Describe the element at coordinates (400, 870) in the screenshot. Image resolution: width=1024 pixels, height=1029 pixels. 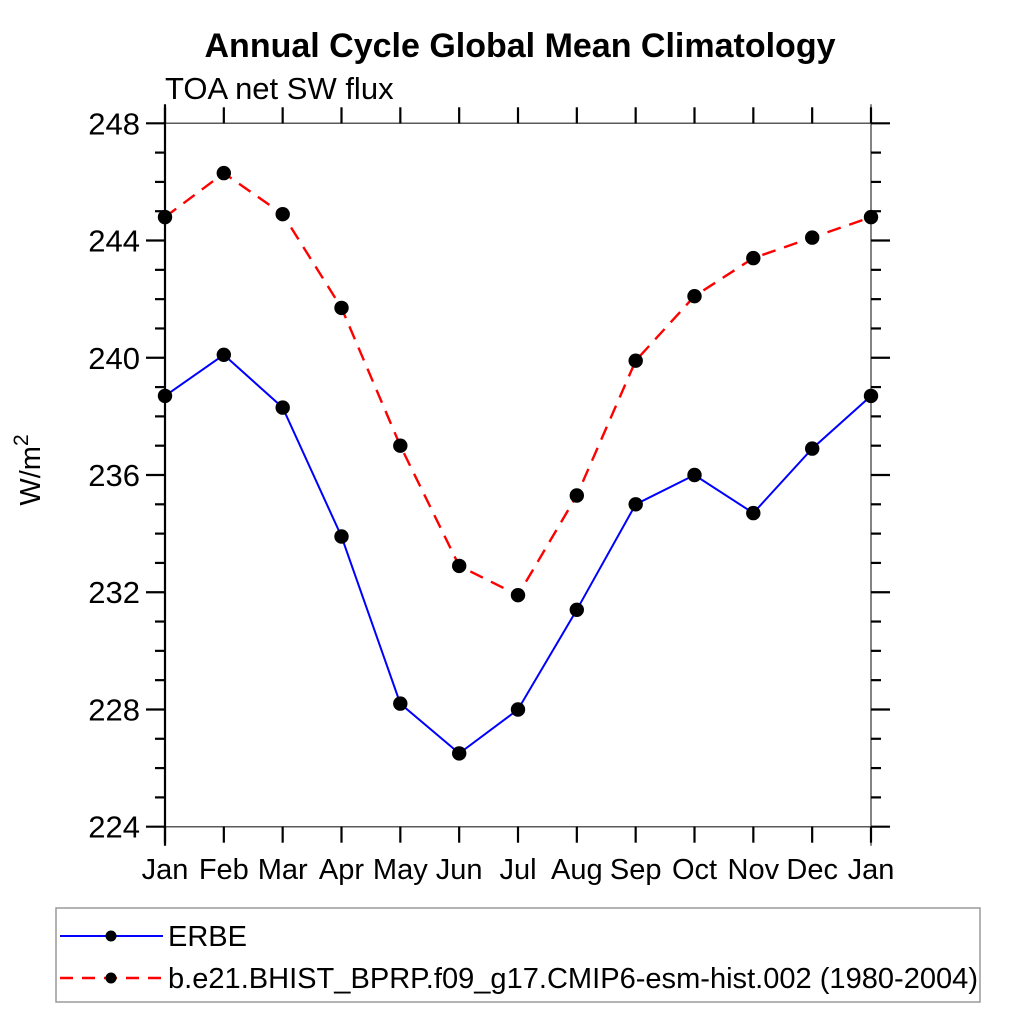
I see `x-tick-label: May` at that location.